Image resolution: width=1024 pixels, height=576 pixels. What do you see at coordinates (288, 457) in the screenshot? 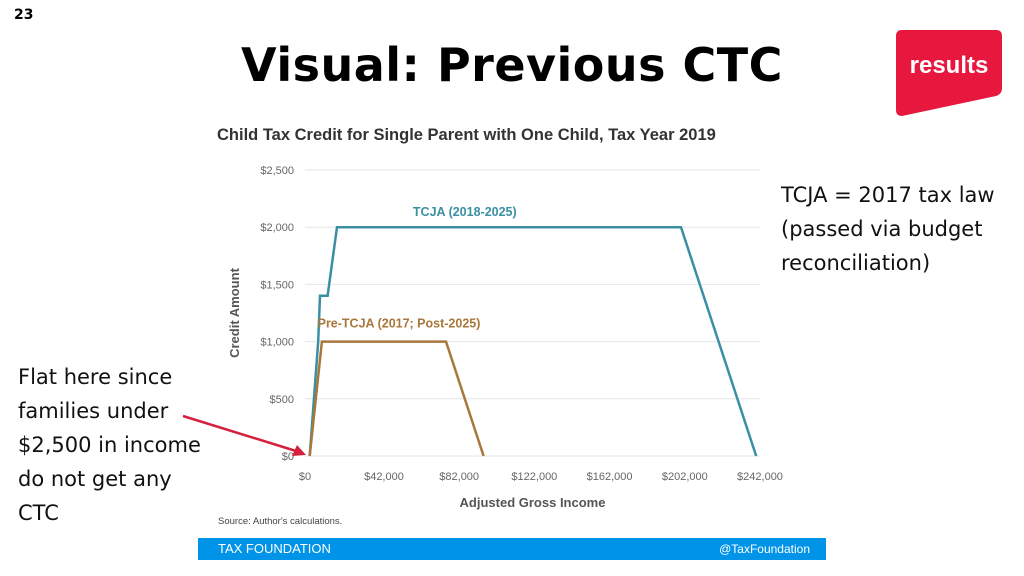
I see `y-tick-label: $0` at bounding box center [288, 457].